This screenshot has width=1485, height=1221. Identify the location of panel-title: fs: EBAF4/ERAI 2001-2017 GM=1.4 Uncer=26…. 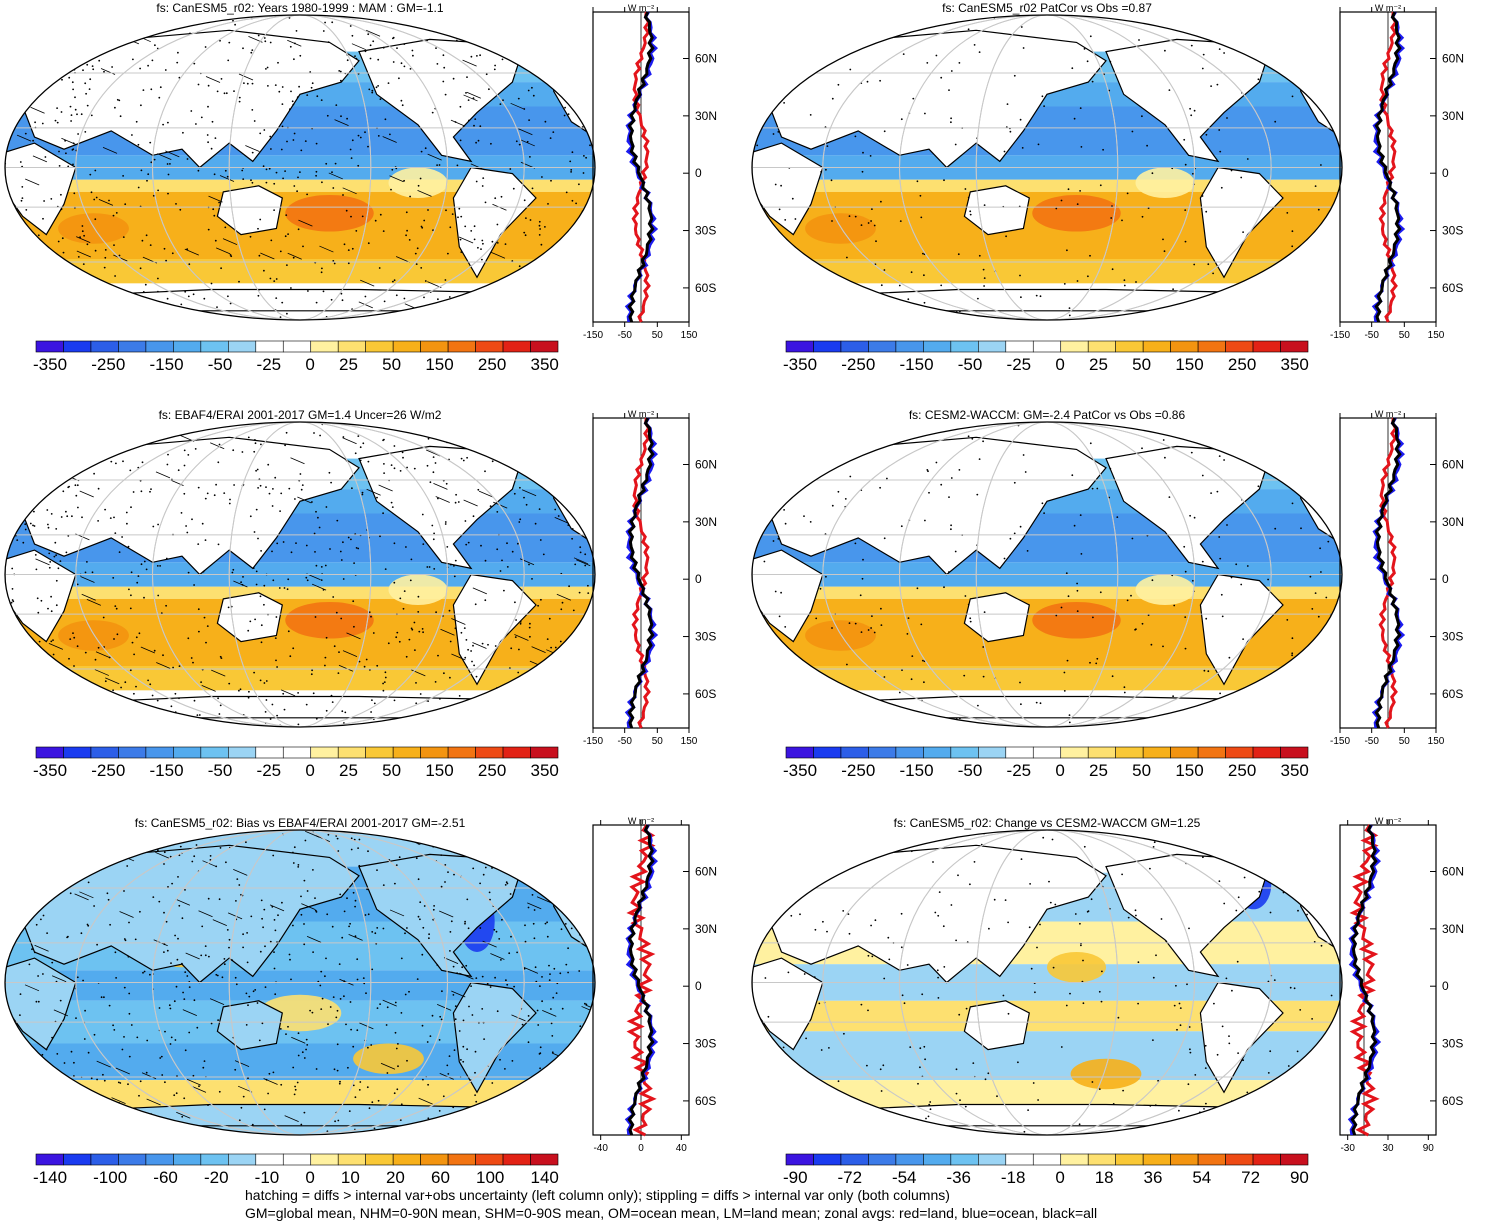
(300, 415).